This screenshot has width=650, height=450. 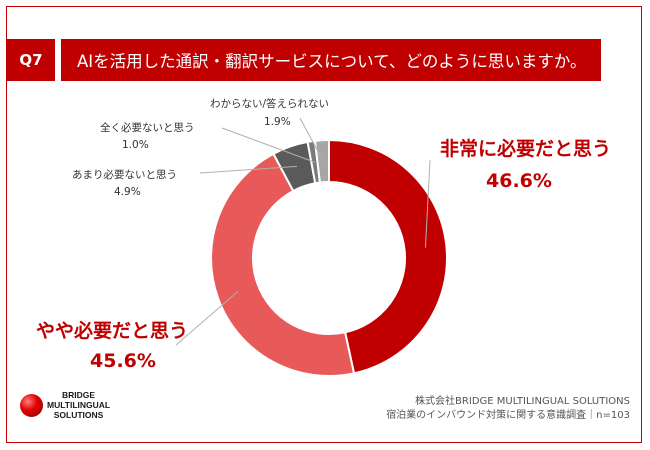 I want to click on label-not-at-all-necessary: 全く必要ないと思う, so click(x=147, y=128).